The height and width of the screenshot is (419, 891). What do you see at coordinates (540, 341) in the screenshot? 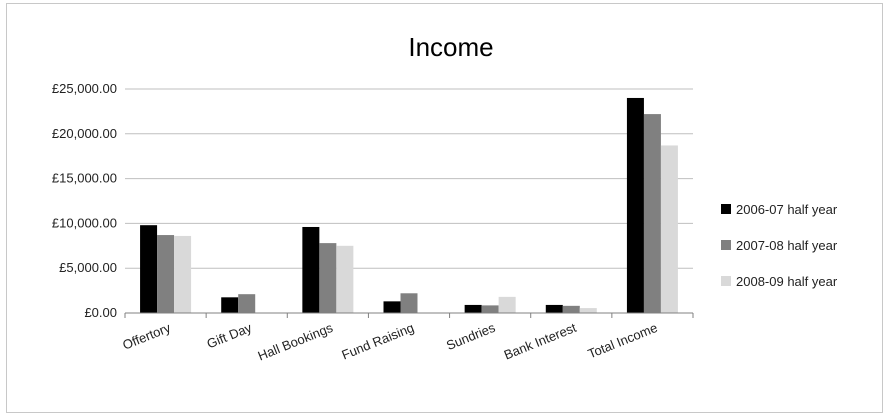
I see `x-tick-label: Bank Interest` at bounding box center [540, 341].